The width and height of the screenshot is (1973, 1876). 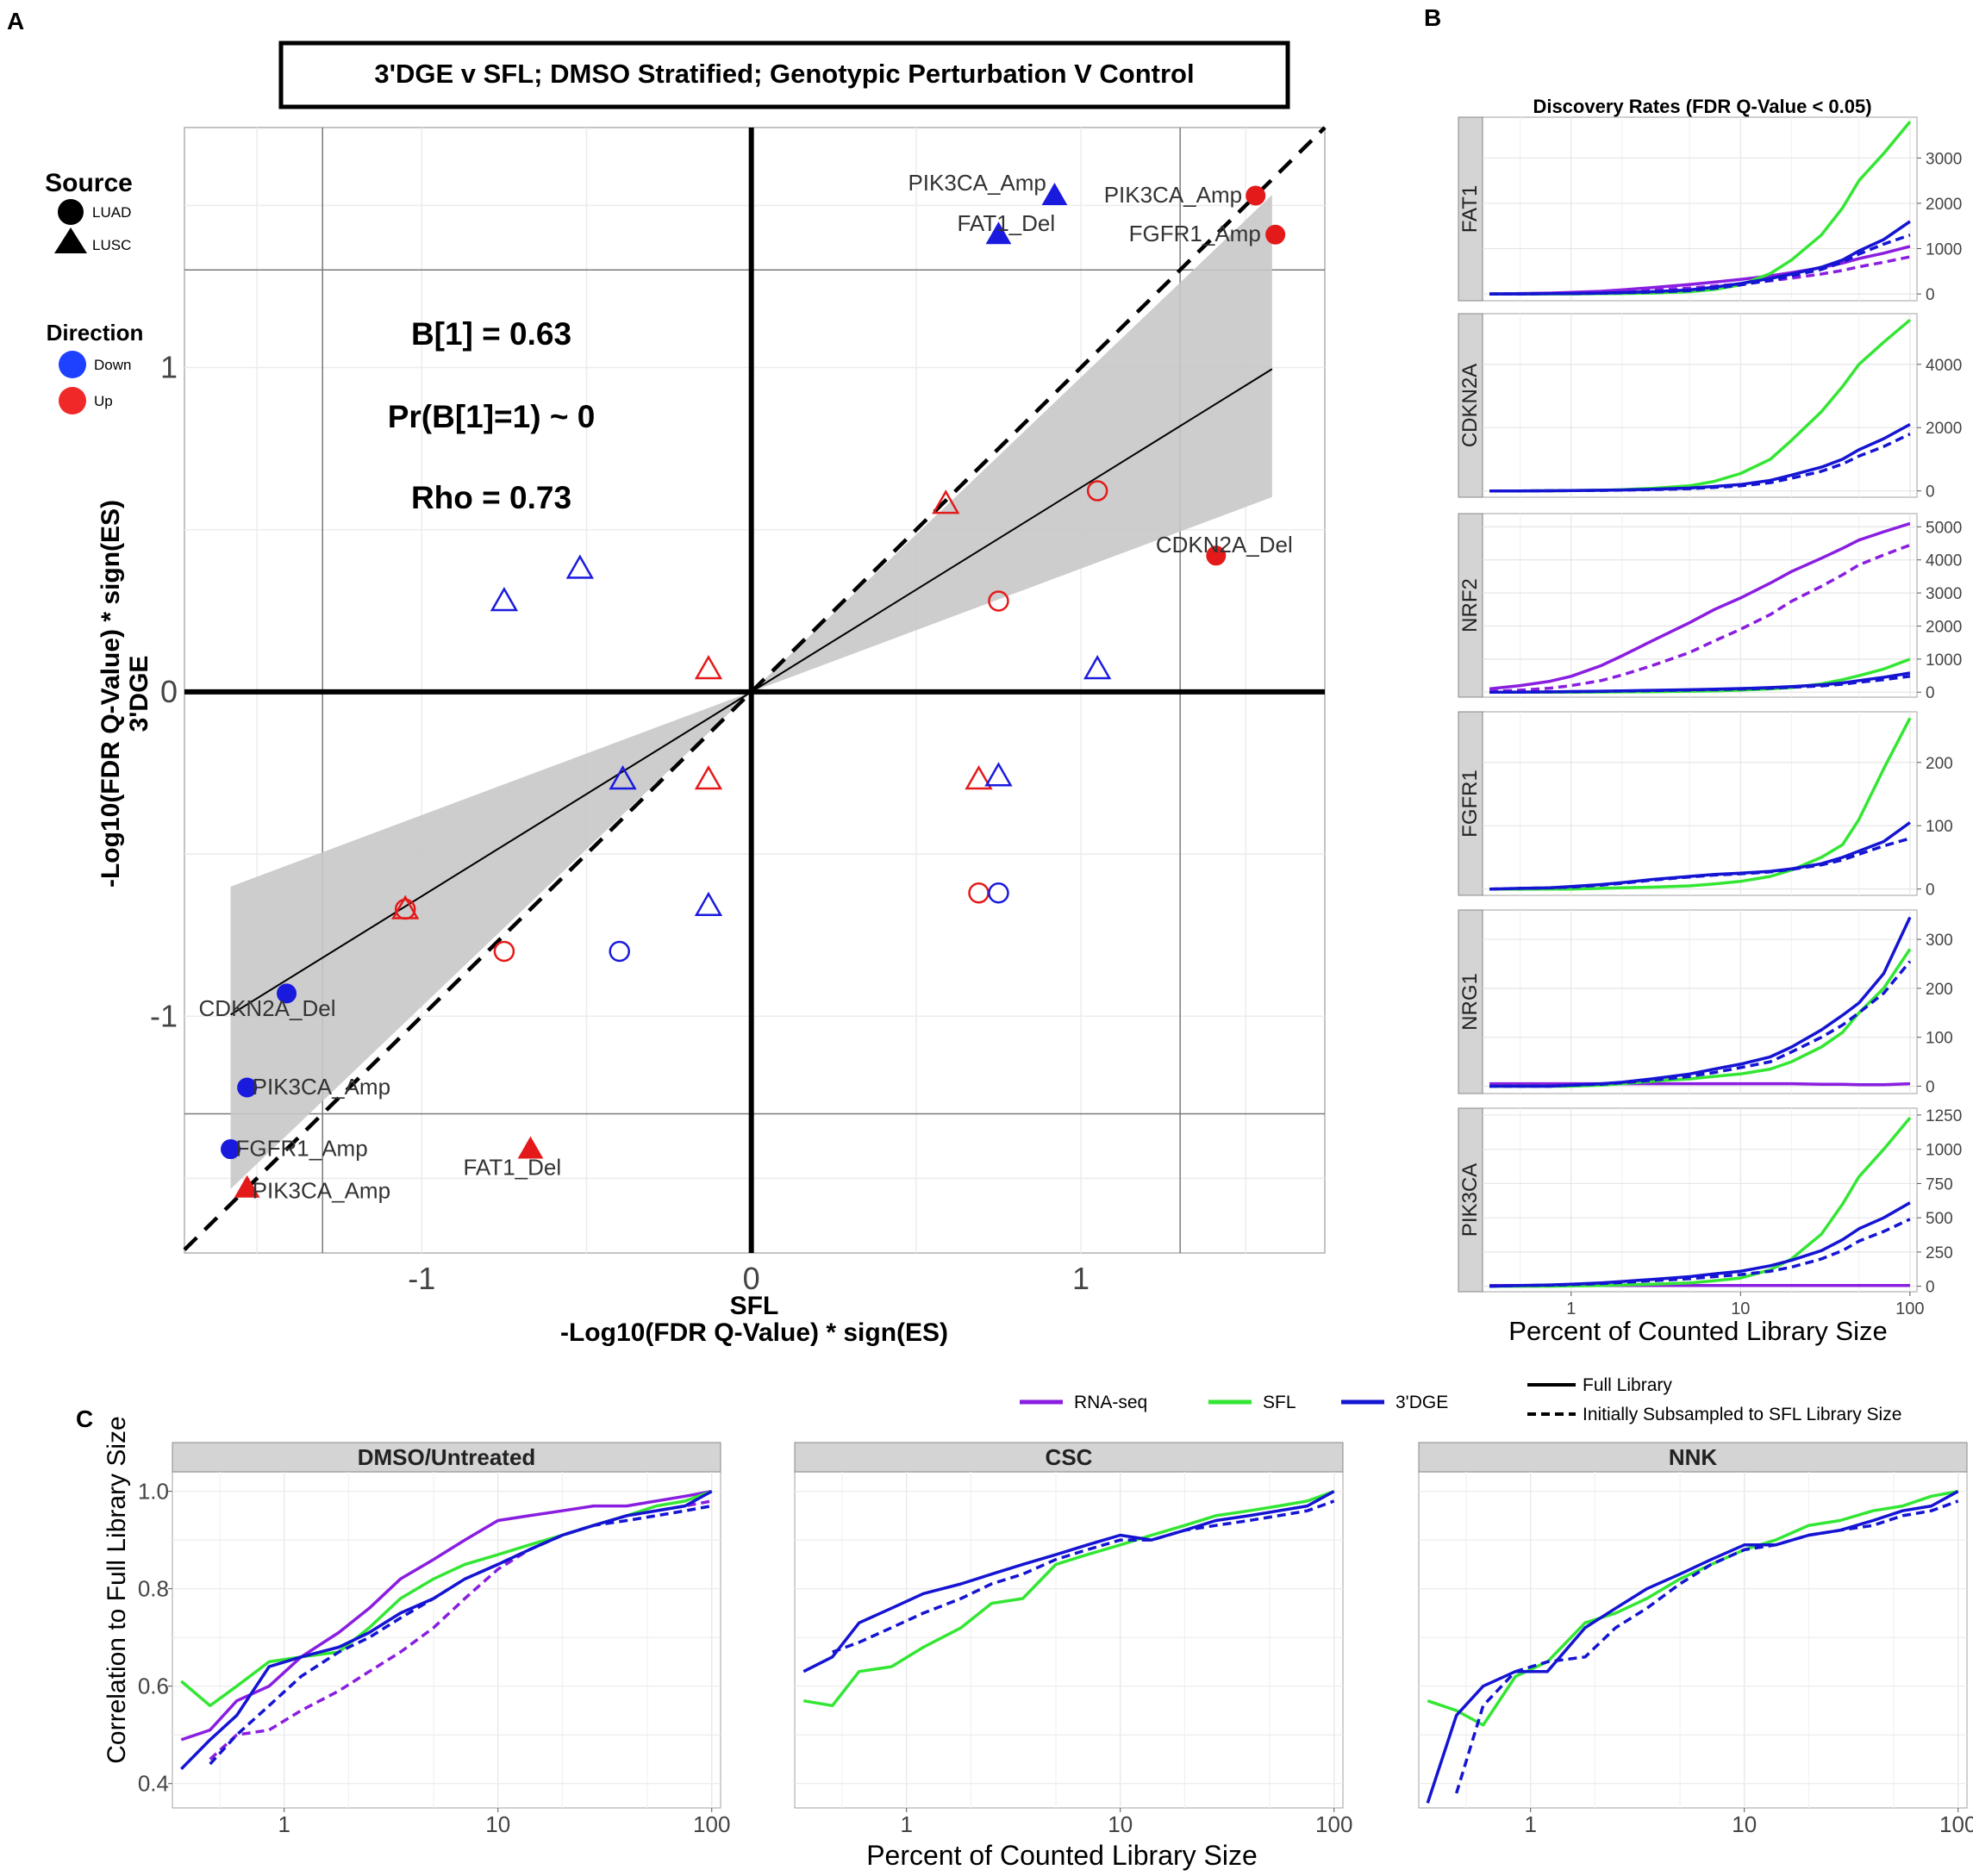 I want to click on panel-a-stats: B[1] = 0.63 Pr(B[1]=1) ~ 0 Rho = 0.73, so click(x=492, y=415).